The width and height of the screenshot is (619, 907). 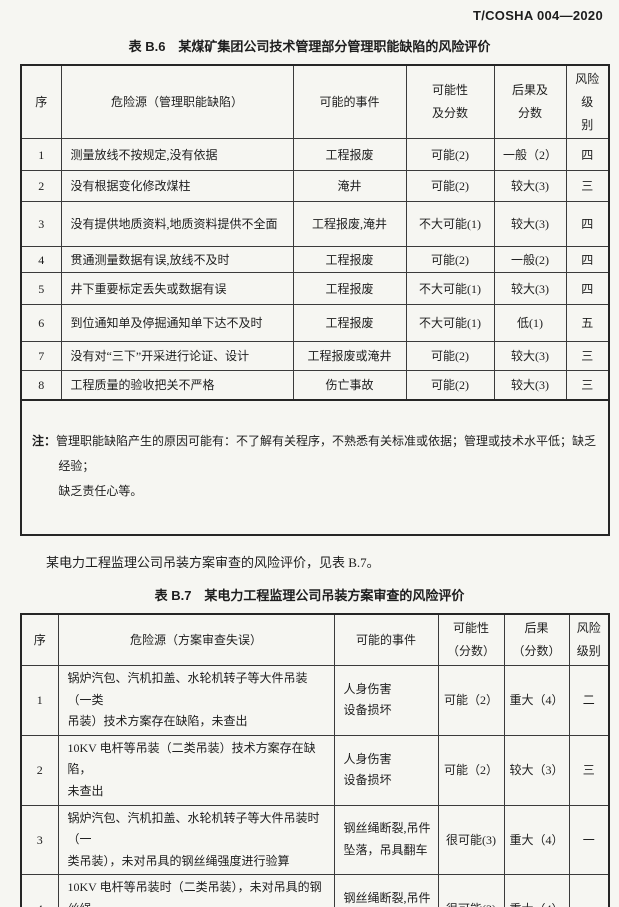 What do you see at coordinates (177, 385) in the screenshot?
I see `hazard-cell: 工程质量的验收把关不严格` at bounding box center [177, 385].